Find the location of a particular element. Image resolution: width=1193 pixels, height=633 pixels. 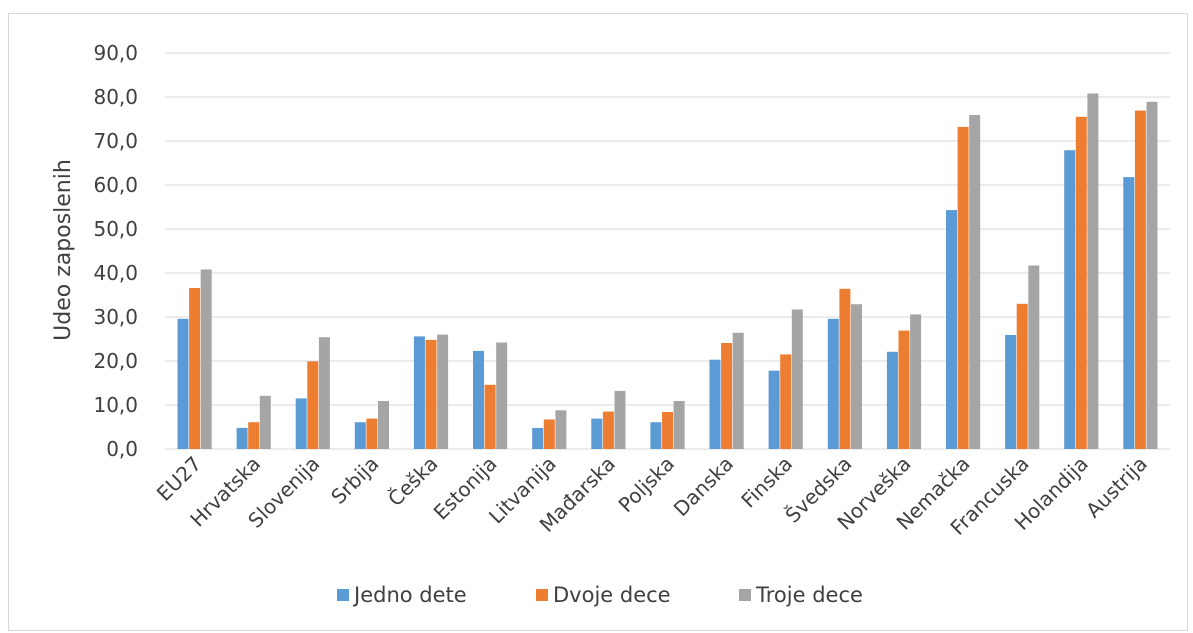

x-tick-label: Srbija is located at coordinates (354, 480).